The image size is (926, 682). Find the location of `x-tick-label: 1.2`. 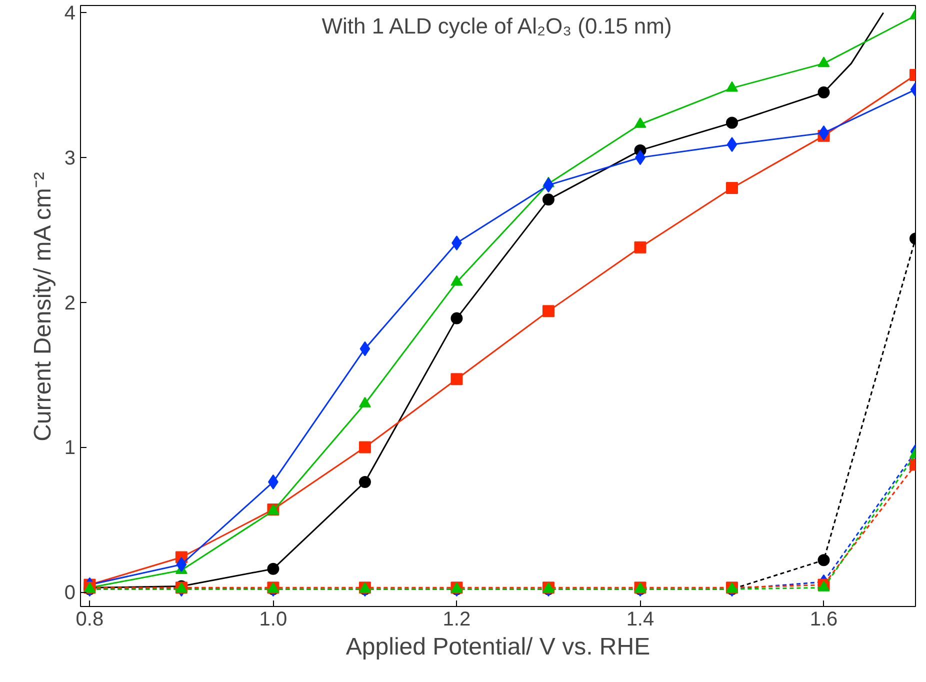

x-tick-label: 1.2 is located at coordinates (456, 619).